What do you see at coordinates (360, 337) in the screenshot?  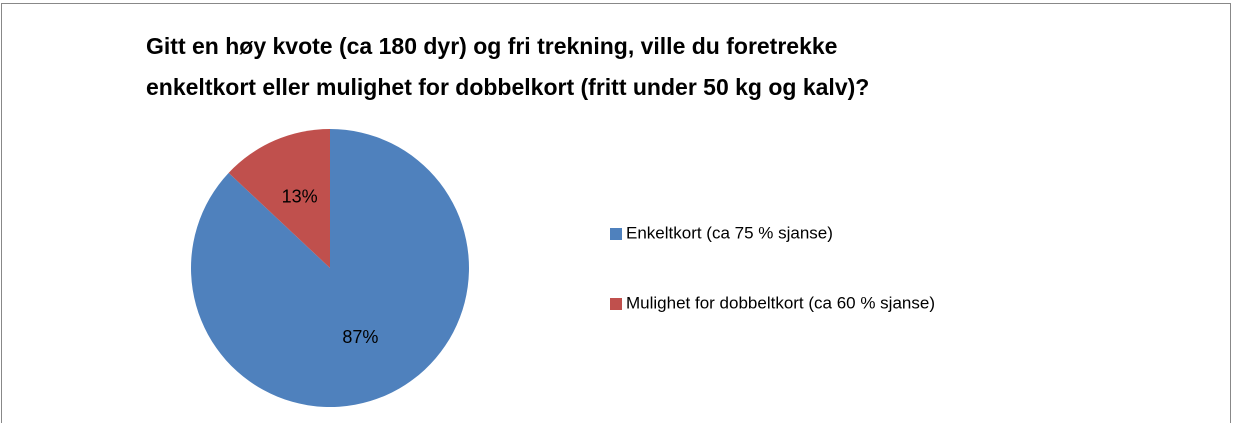 I see `data-label: 87%` at bounding box center [360, 337].